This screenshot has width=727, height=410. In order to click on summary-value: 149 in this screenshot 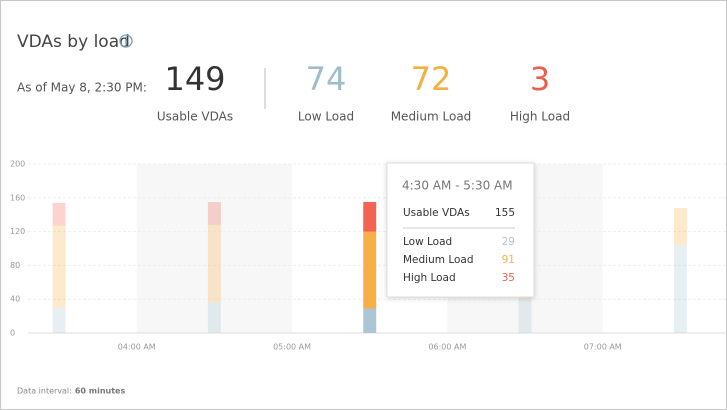, I will do `click(194, 79)`.